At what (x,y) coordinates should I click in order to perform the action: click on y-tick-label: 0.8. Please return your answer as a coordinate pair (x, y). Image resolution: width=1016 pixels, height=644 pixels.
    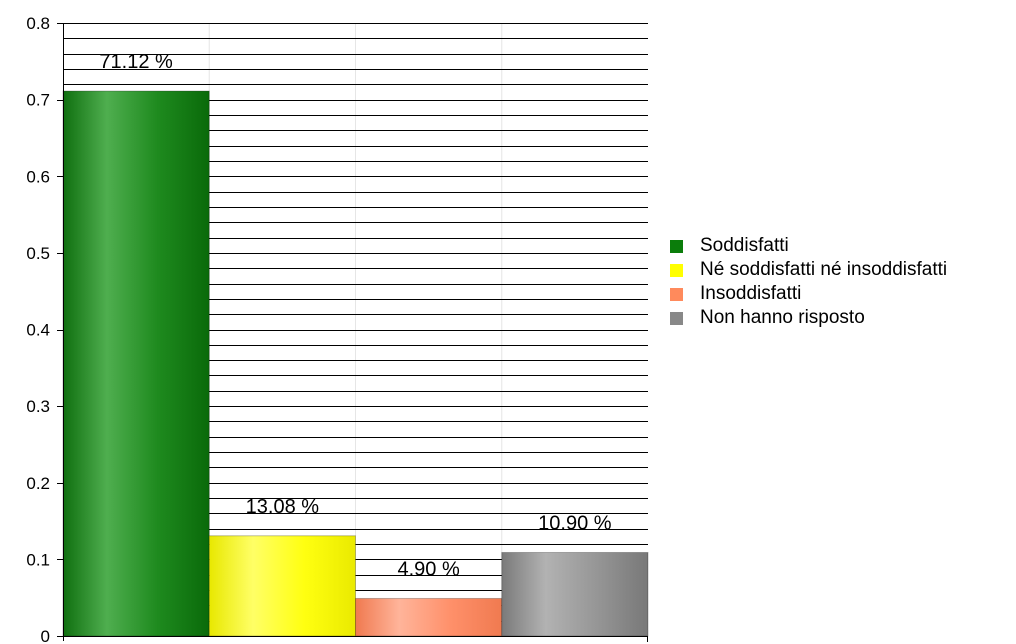
    Looking at the image, I should click on (38, 23).